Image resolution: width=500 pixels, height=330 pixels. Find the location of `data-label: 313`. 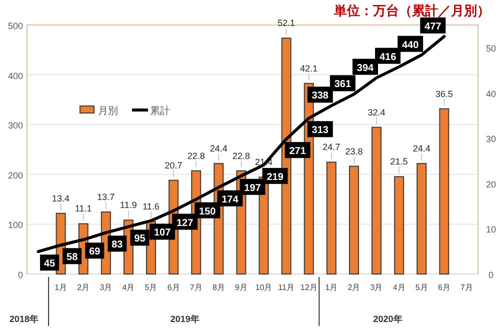

data-label: 313 is located at coordinates (320, 130).